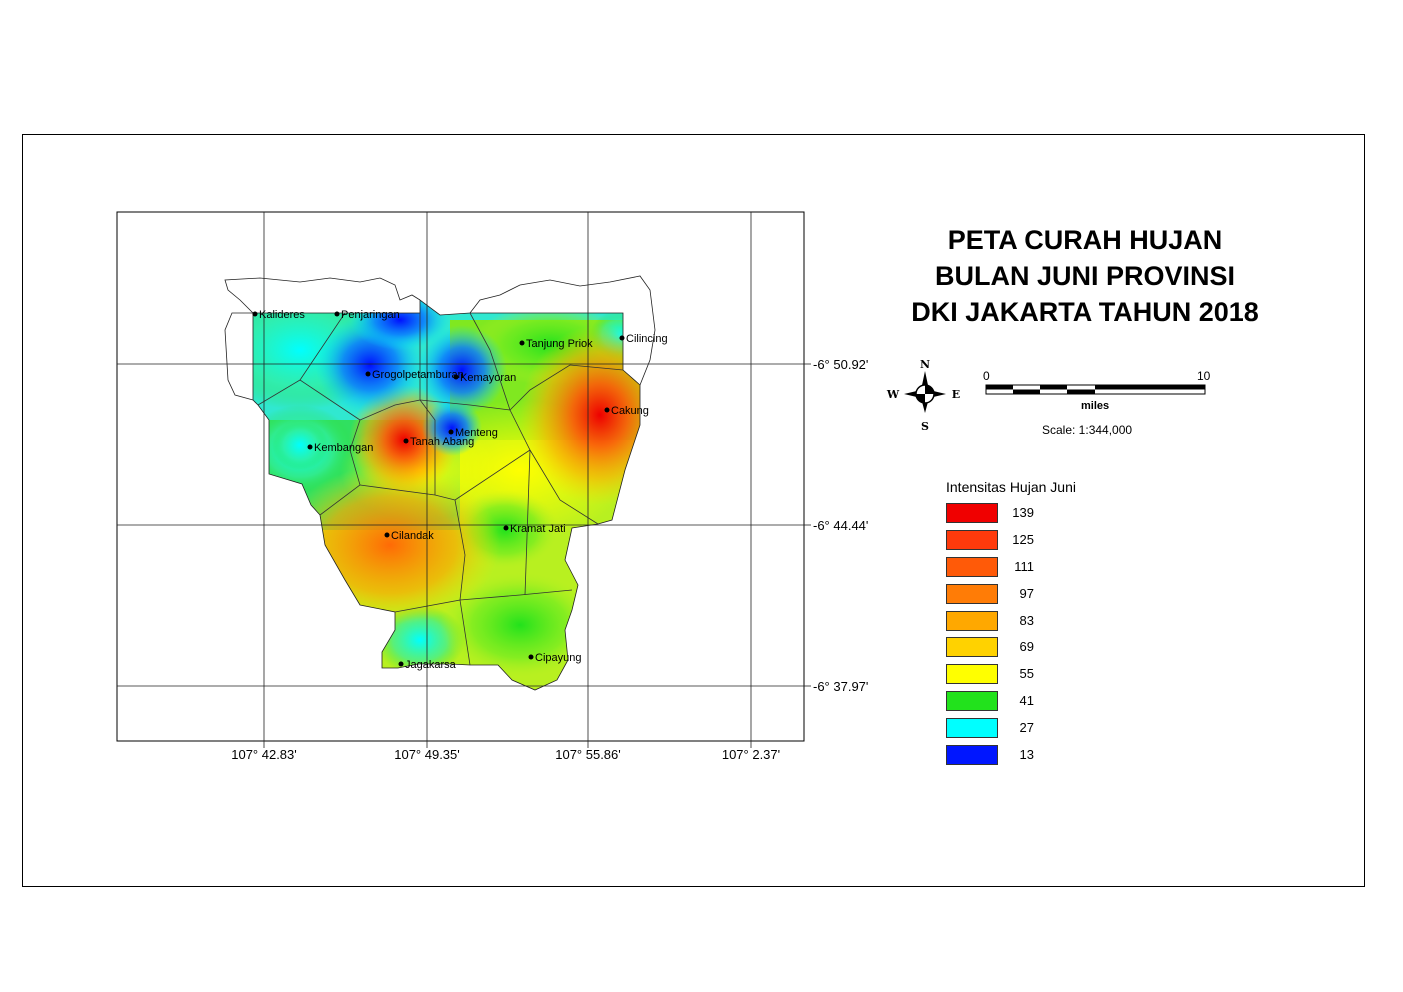 This screenshot has height=992, width=1403. What do you see at coordinates (440, 338) in the screenshot?
I see `coastline` at bounding box center [440, 338].